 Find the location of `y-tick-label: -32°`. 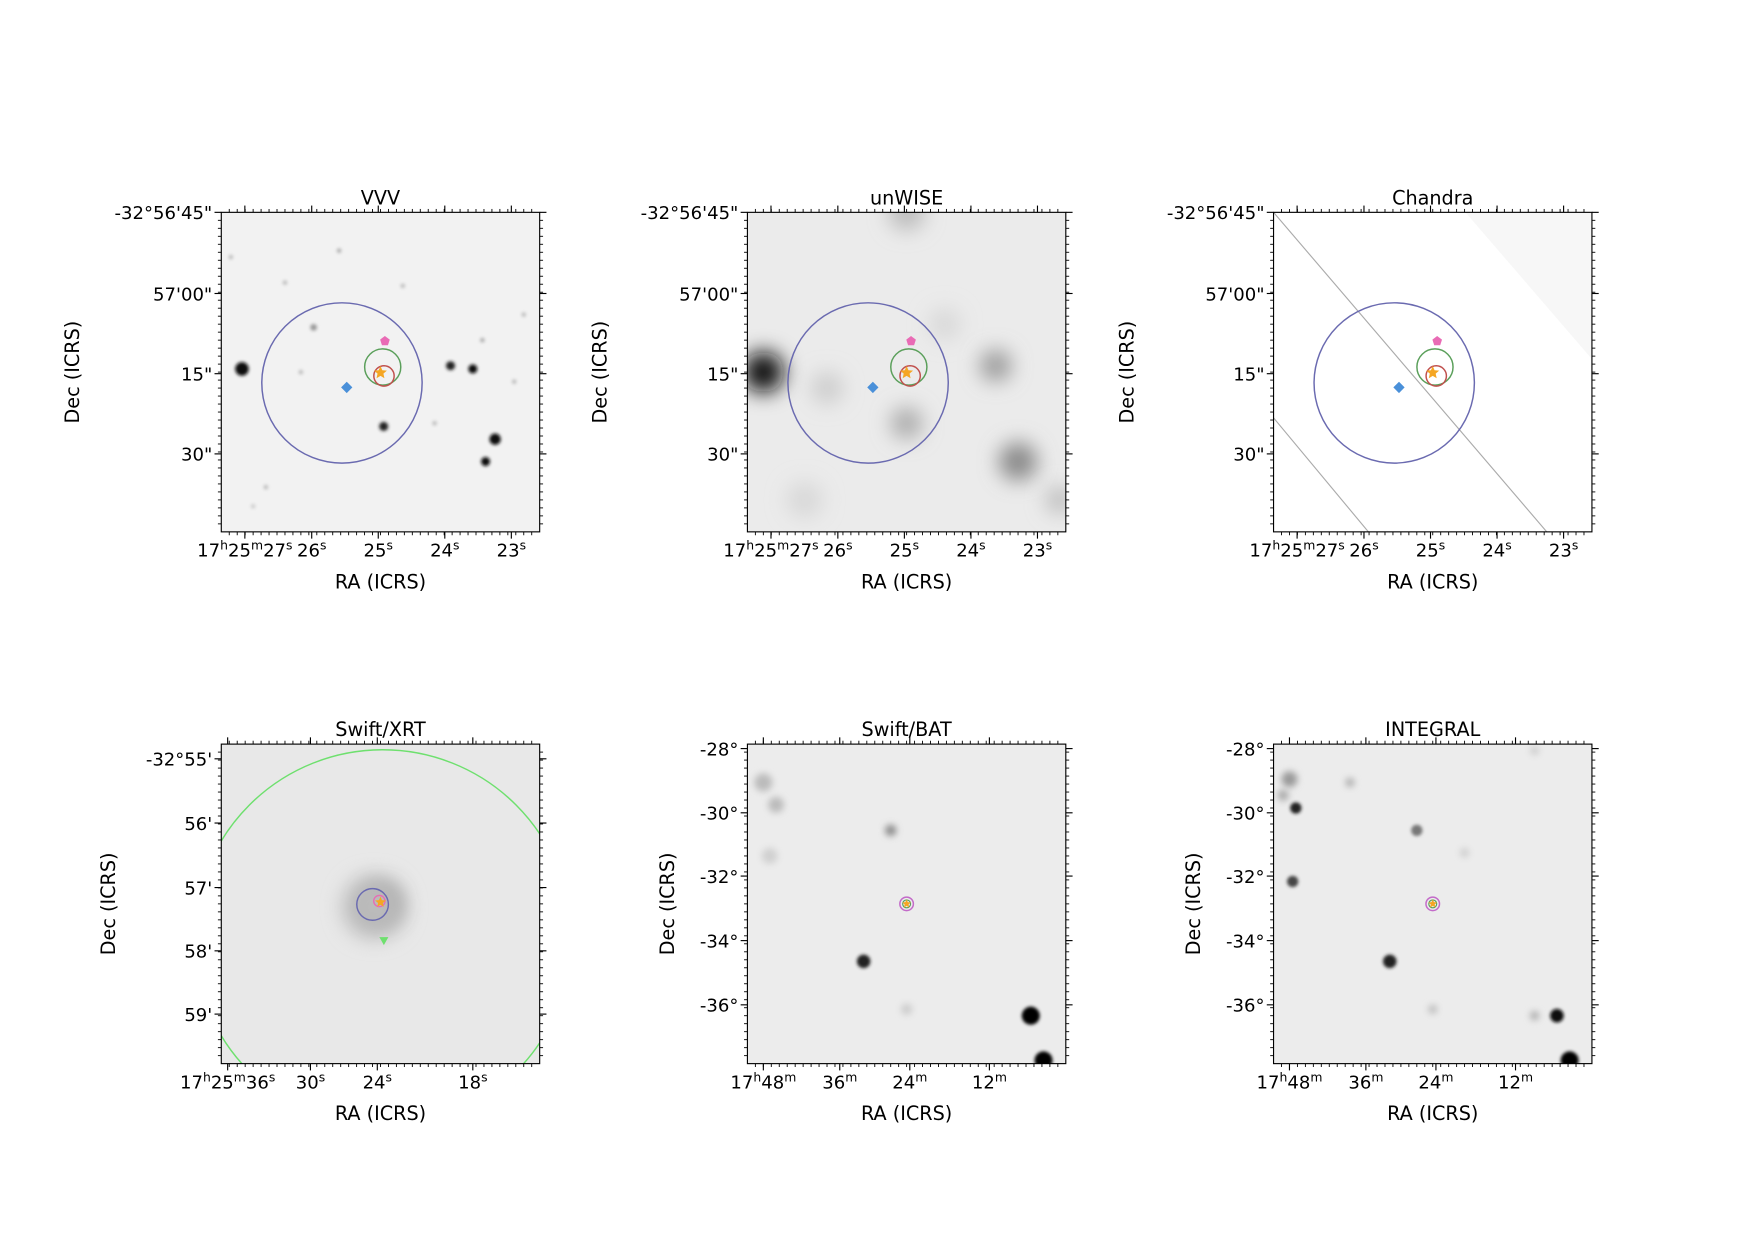

y-tick-label: -32° is located at coordinates (719, 877).